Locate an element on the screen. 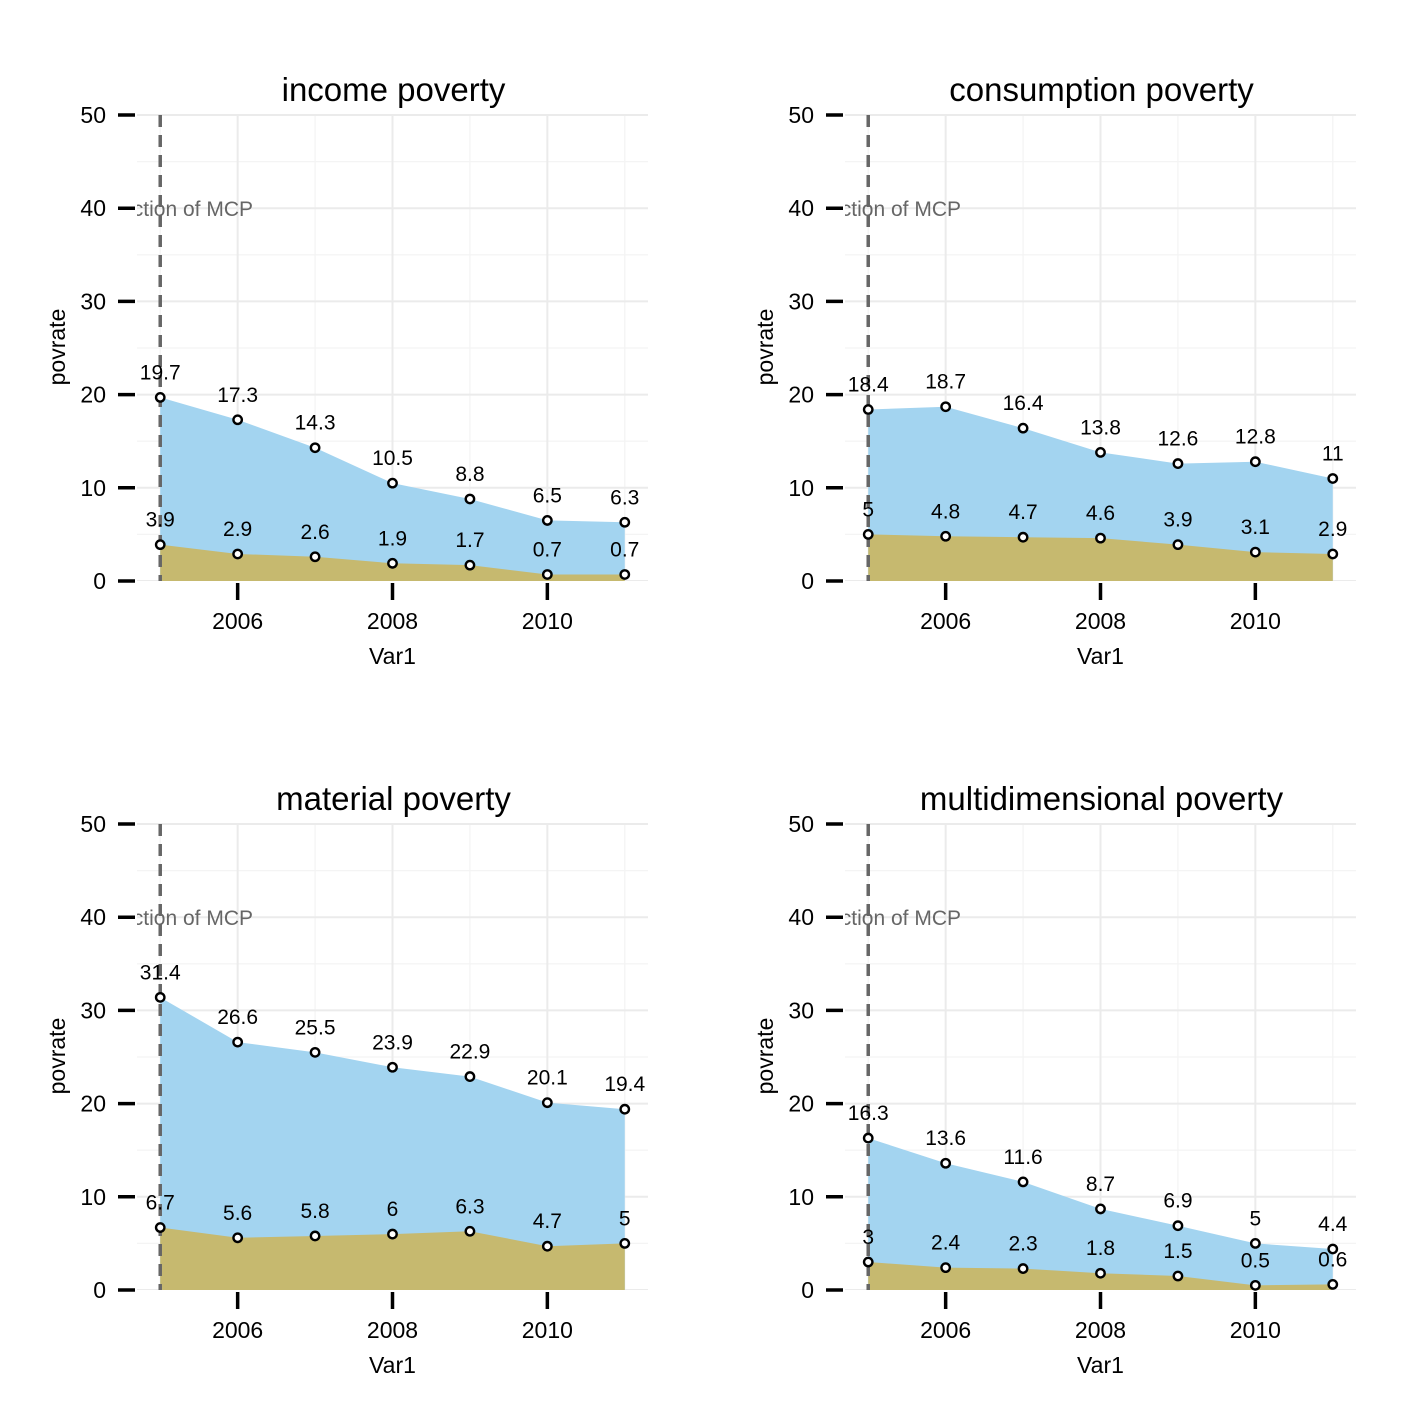 The image size is (1417, 1417). upper-data-label: 10.5 is located at coordinates (392, 458).